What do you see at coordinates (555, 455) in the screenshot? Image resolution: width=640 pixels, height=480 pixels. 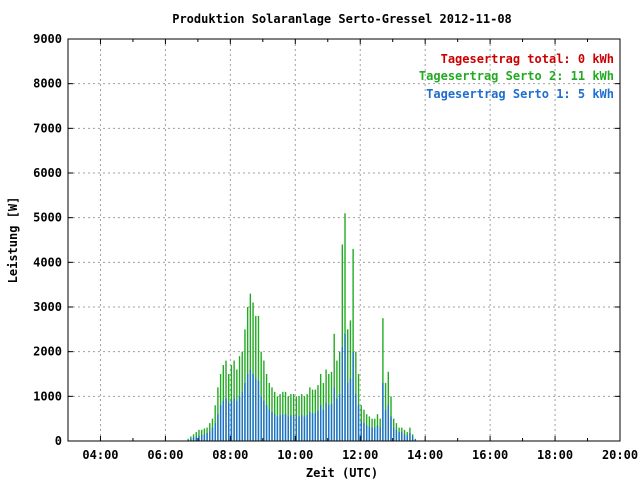 I see `x-tick-label: 18:00` at bounding box center [555, 455].